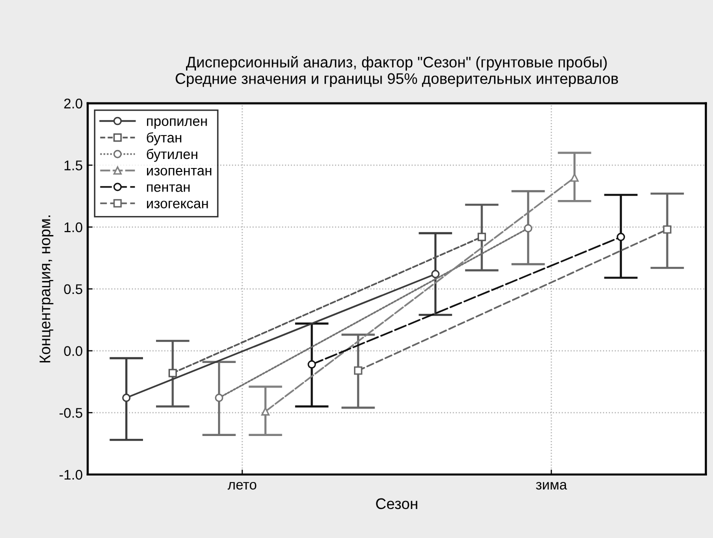 Image resolution: width=713 pixels, height=538 pixels. What do you see at coordinates (71, 475) in the screenshot?
I see `y-tick-label: -1.0` at bounding box center [71, 475].